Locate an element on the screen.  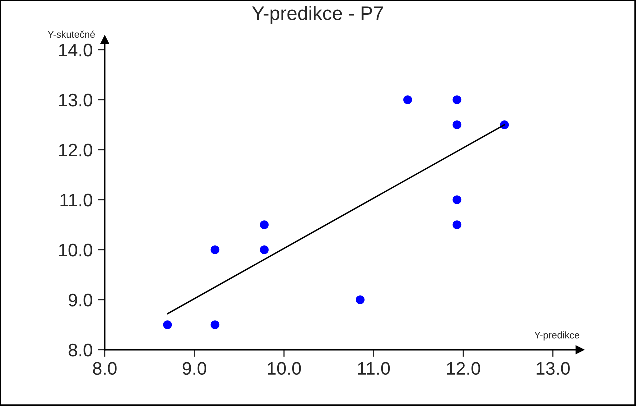
y-tick-label: 14.0 is located at coordinates (75, 50).